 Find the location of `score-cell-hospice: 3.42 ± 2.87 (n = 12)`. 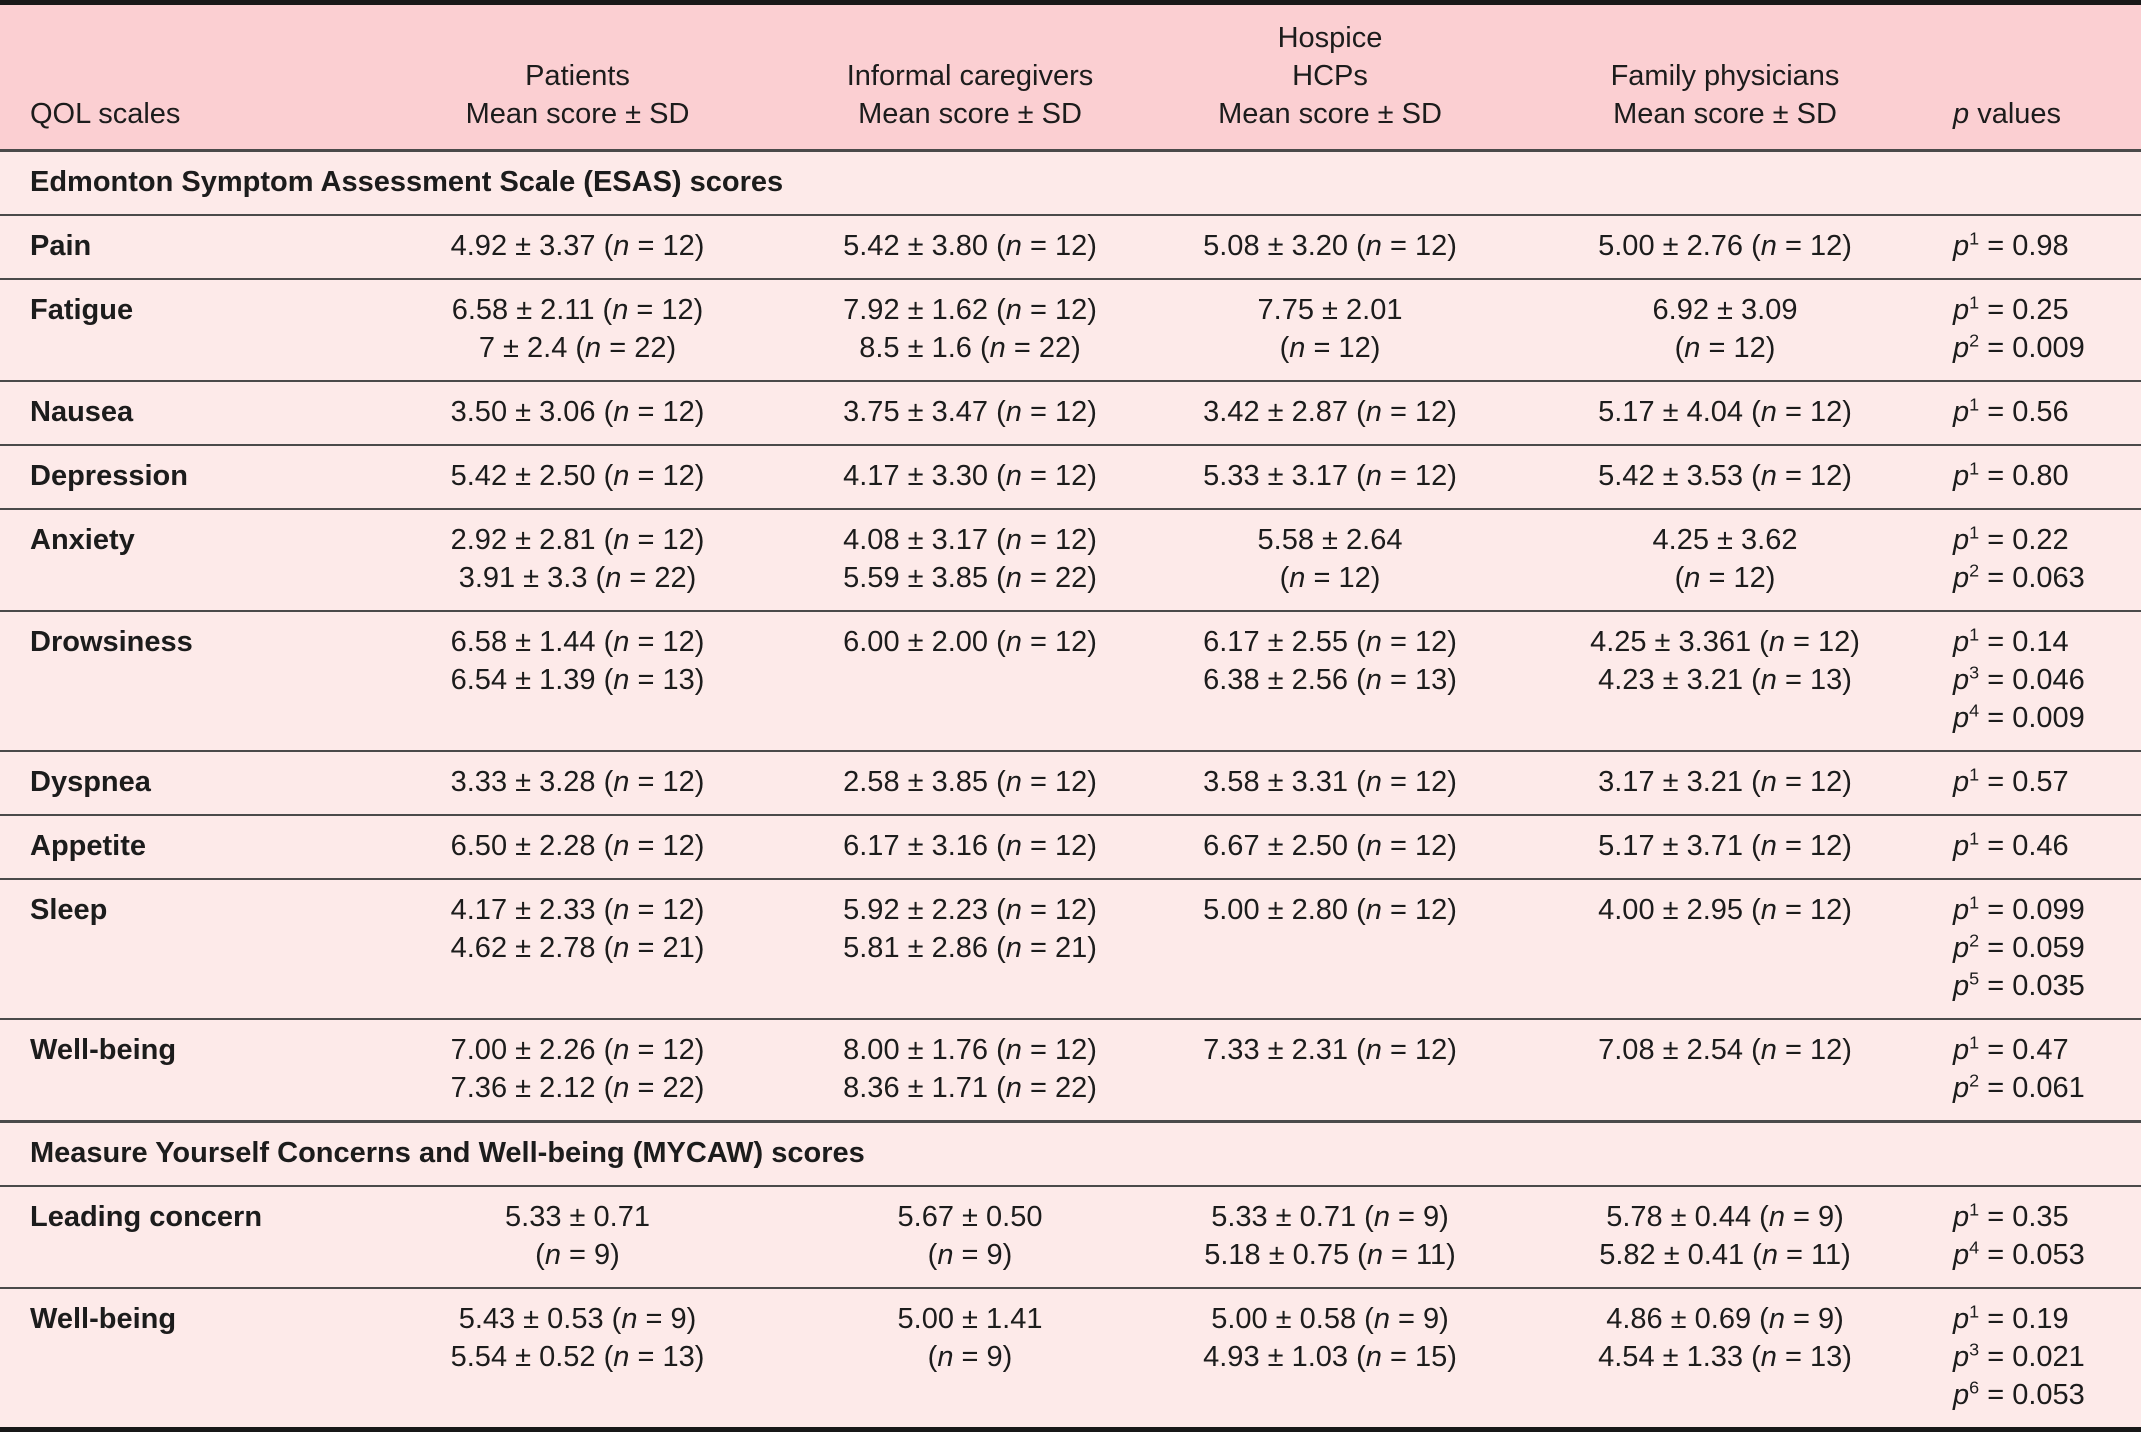

score-cell-hospice: 3.42 ± 2.87 (n = 12) is located at coordinates (1330, 413).